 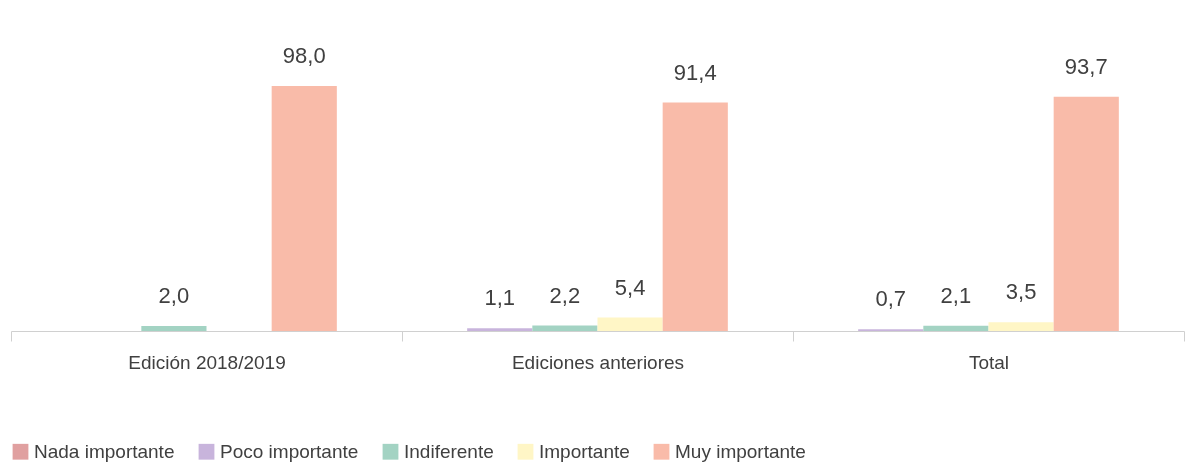 I want to click on x-tick-label: Edición 2018/2019, so click(x=207, y=362).